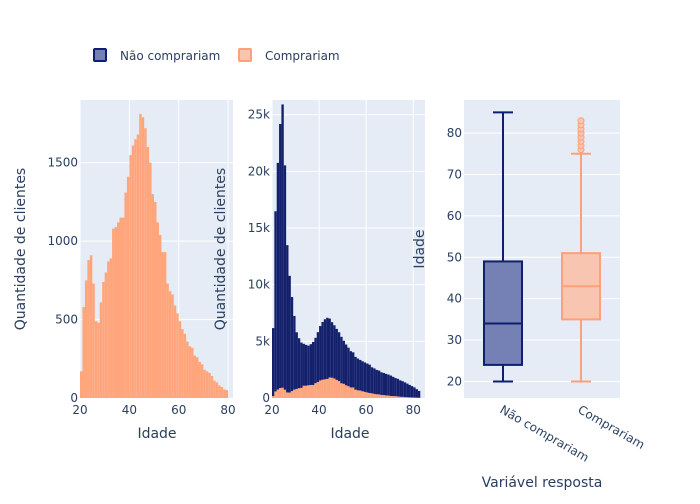  What do you see at coordinates (178, 410) in the screenshot?
I see `x-tick-label: 60` at bounding box center [178, 410].